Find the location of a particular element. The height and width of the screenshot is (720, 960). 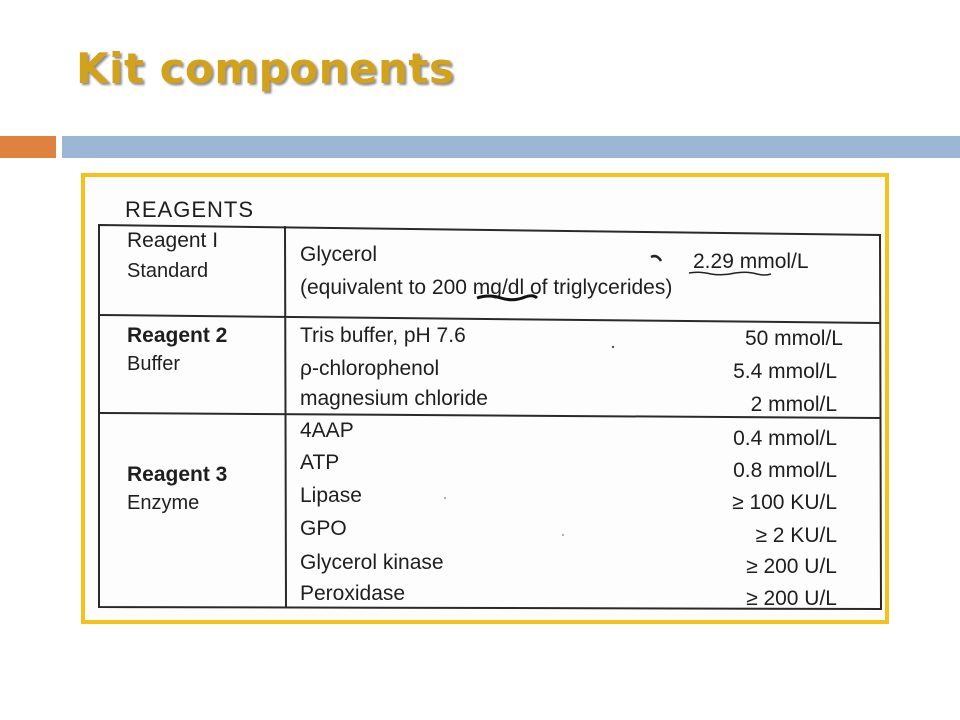

reagent-3-name: Reagent 3 is located at coordinates (177, 474).